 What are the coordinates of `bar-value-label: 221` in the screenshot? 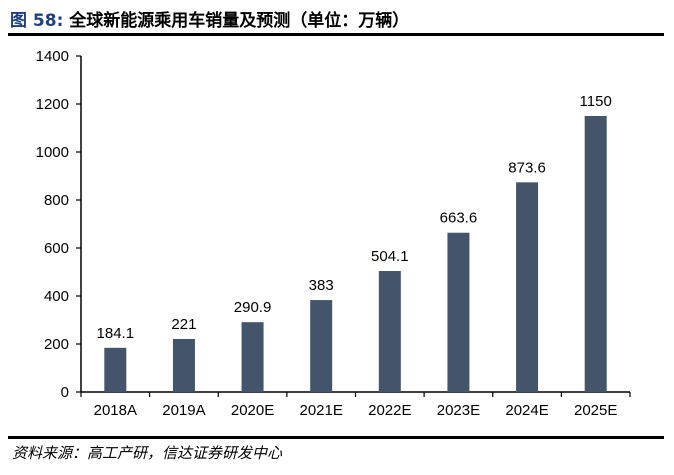 It's located at (183, 324).